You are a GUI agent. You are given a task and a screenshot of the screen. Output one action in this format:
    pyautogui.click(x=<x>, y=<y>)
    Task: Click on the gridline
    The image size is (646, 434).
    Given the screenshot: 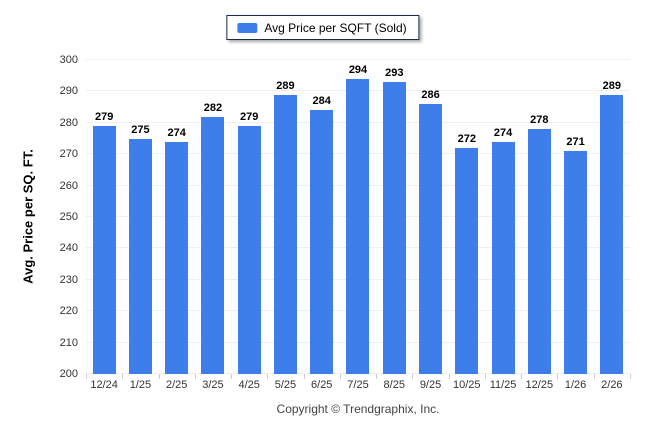 What is the action you would take?
    pyautogui.click(x=358, y=59)
    